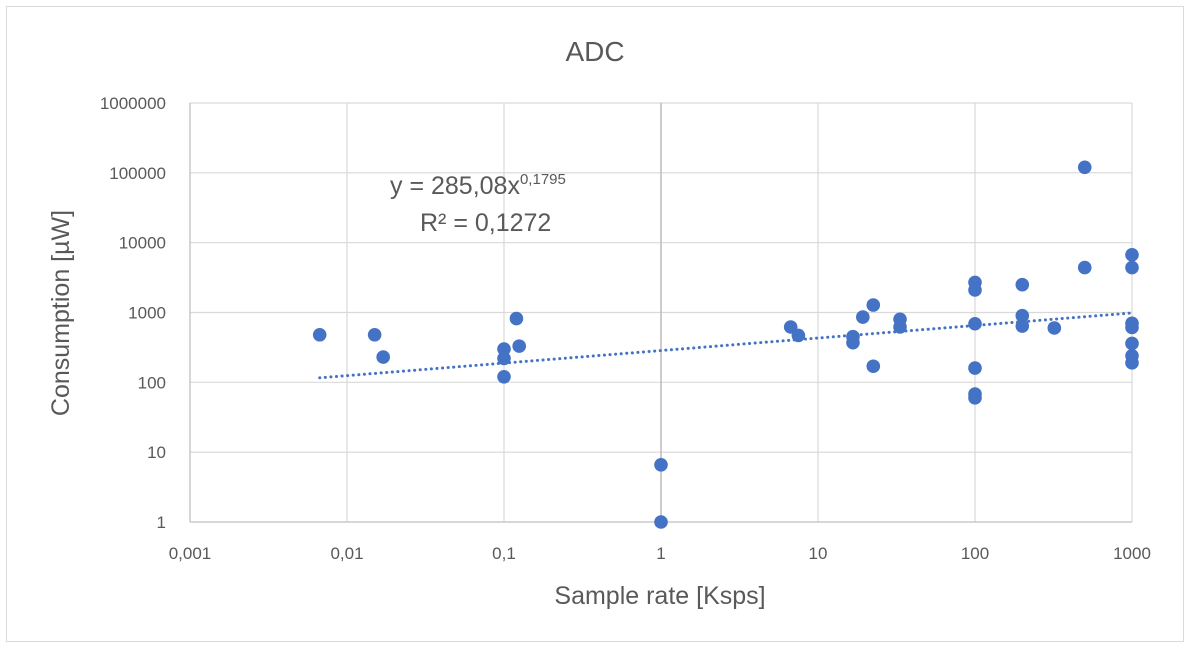 Image resolution: width=1191 pixels, height=650 pixels. I want to click on trendline-equation: y = 285,08x0,1795, so click(478, 185).